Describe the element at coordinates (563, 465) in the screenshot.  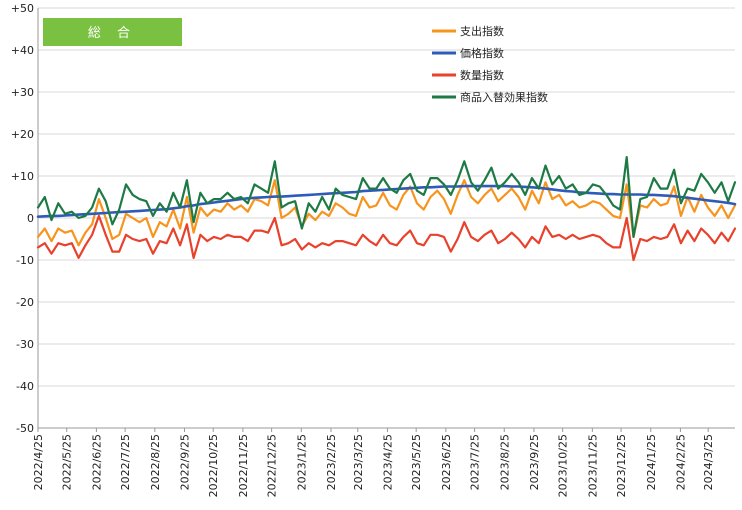
I see `x-tick-label: 2023/10/25` at that location.